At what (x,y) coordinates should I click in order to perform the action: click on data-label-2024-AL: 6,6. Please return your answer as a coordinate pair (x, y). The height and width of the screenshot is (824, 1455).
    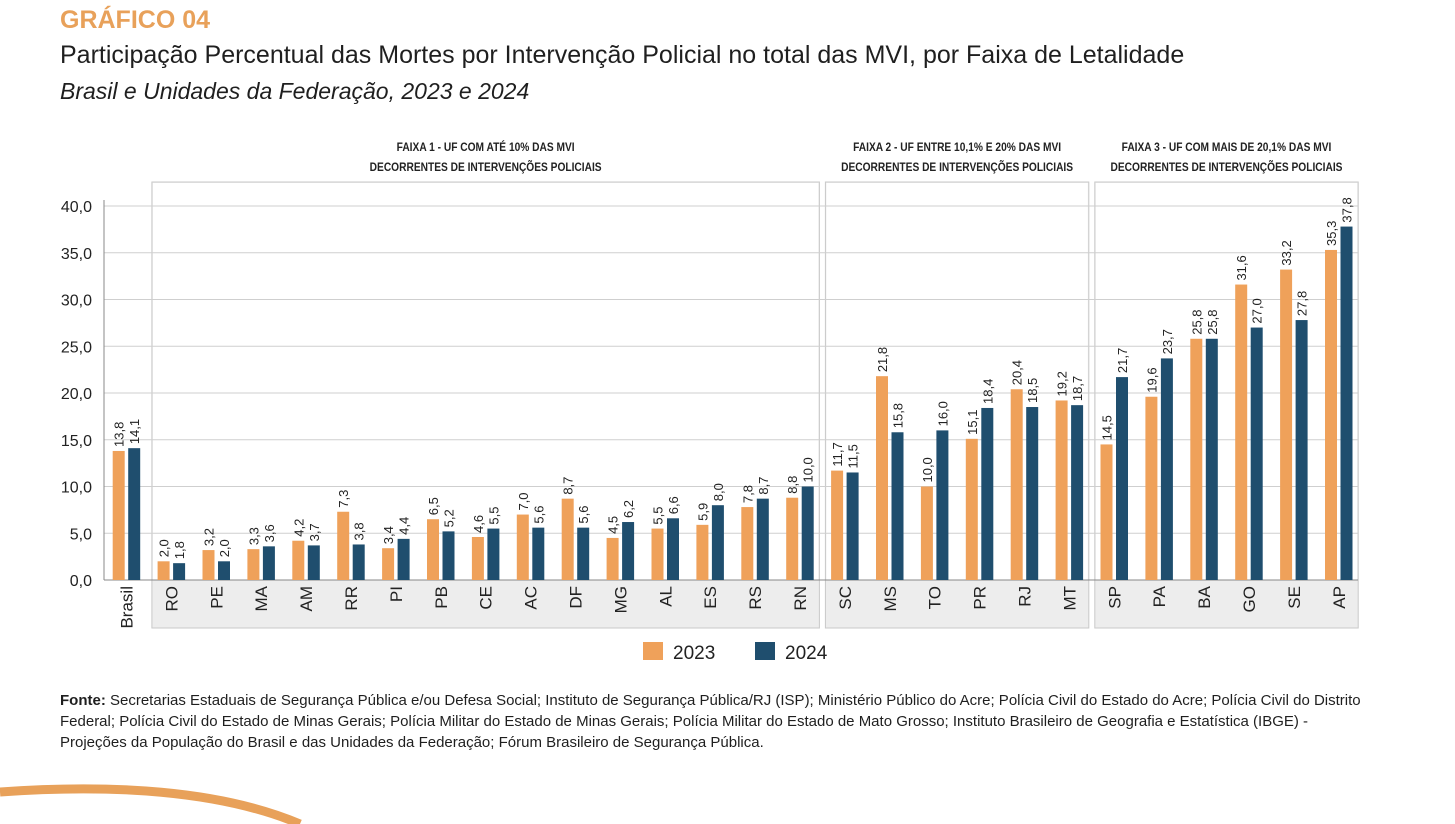
    Looking at the image, I should click on (673, 505).